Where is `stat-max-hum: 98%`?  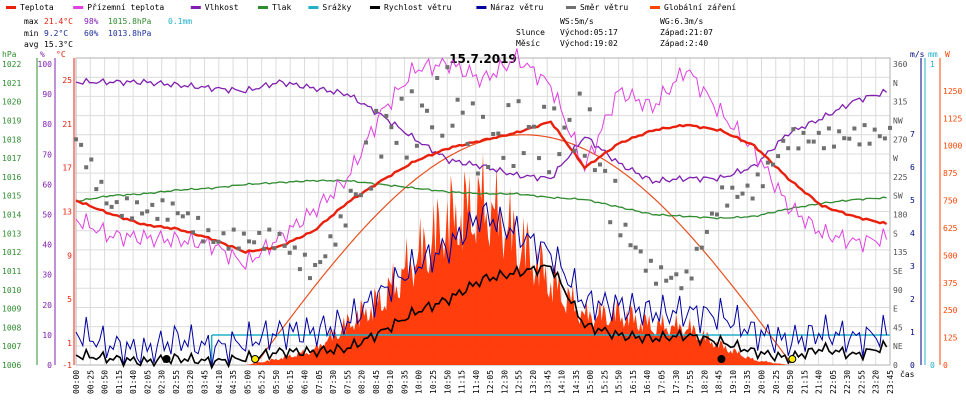
stat-max-hum: 98% is located at coordinates (91, 21).